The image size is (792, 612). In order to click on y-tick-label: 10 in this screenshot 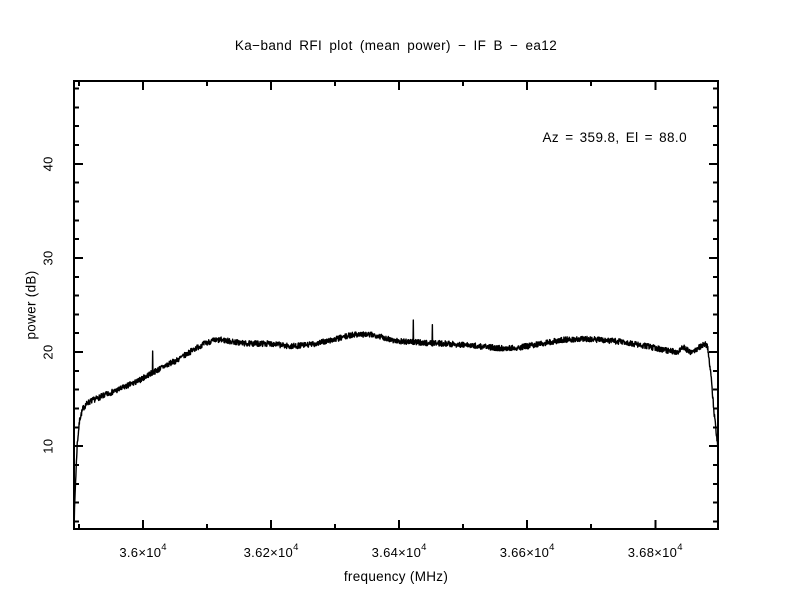, I will do `click(48, 446)`.